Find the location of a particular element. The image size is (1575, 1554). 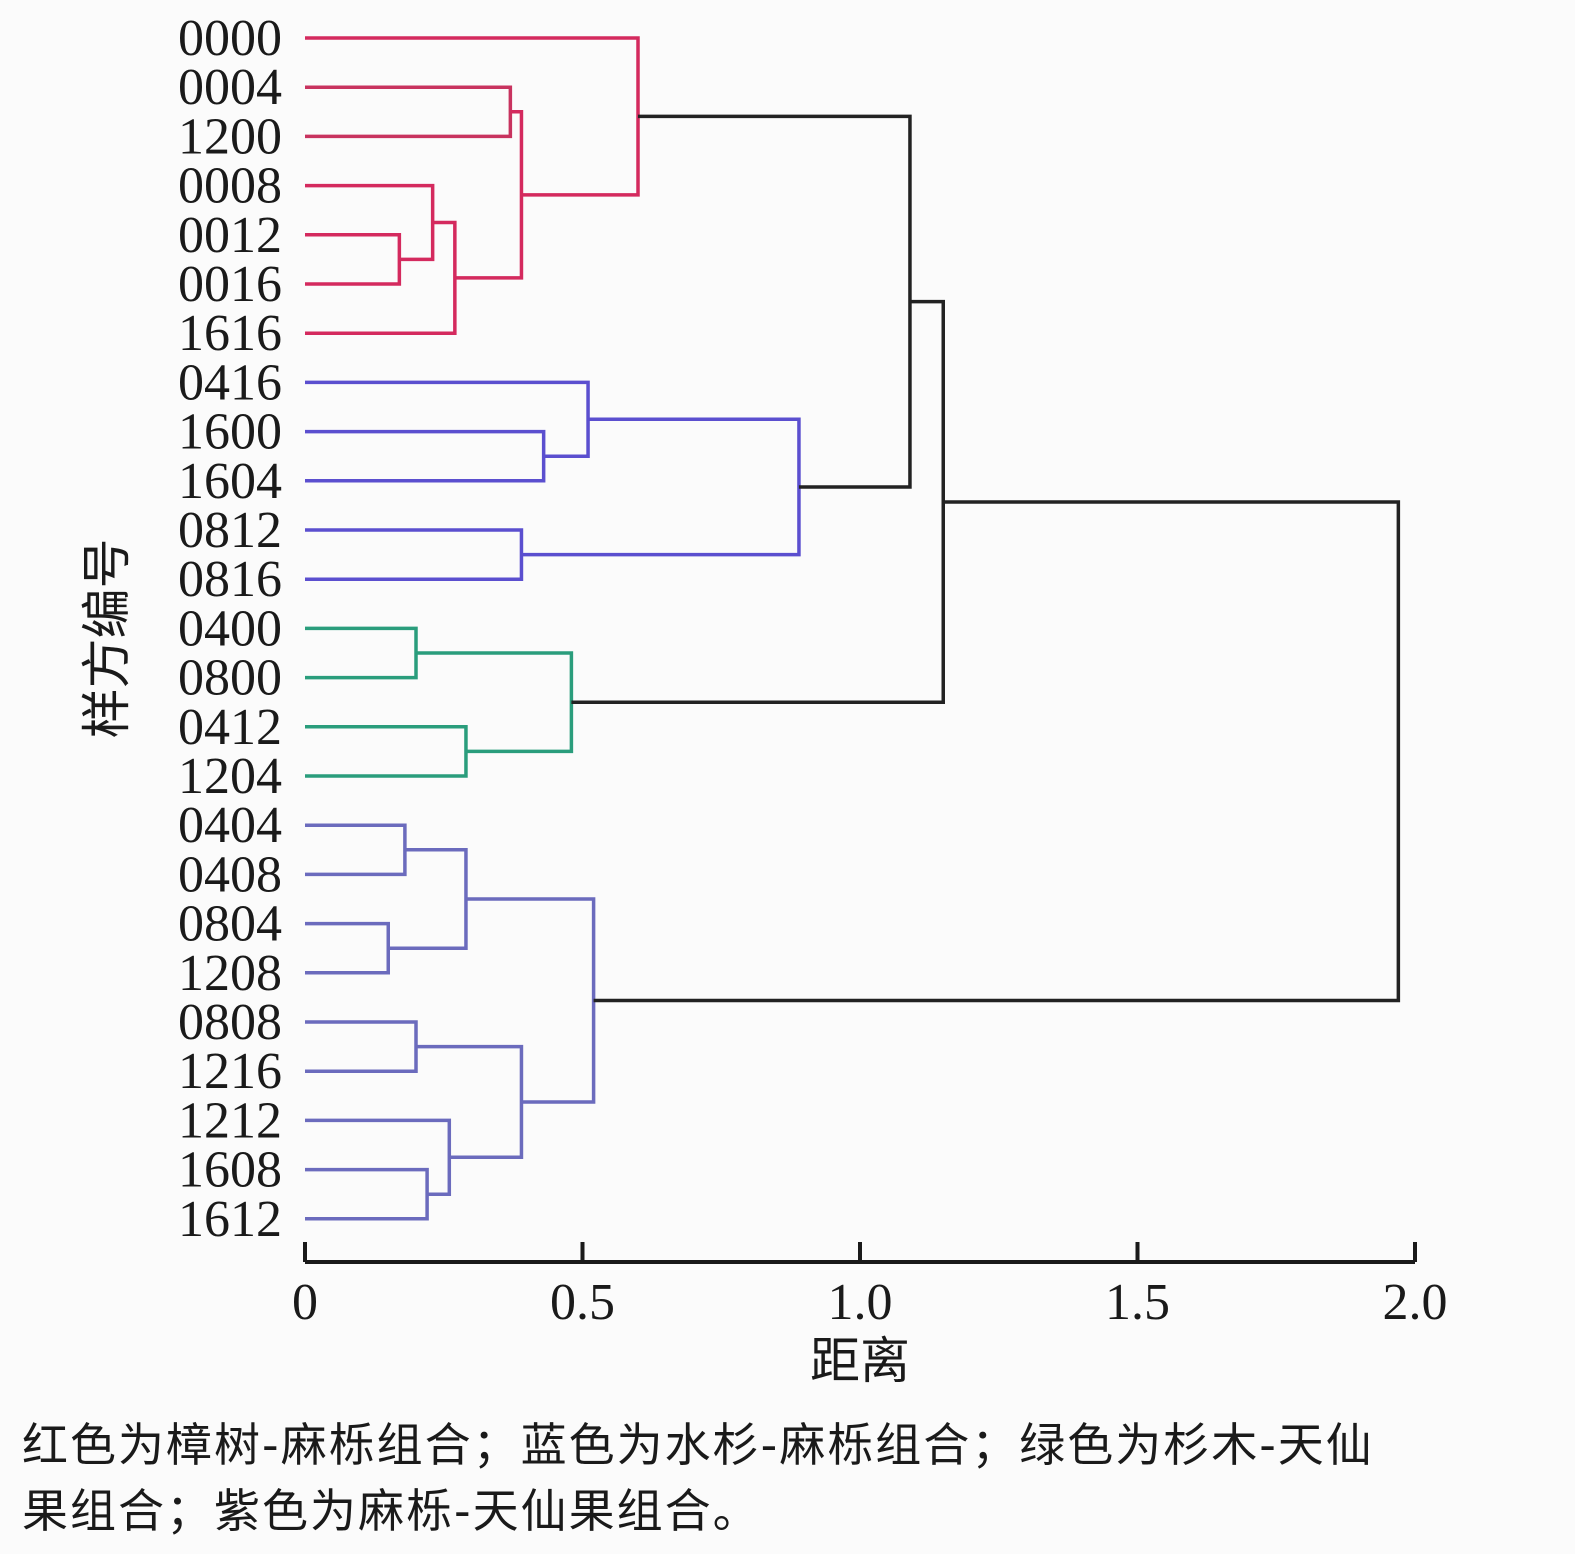

link-m15 is located at coordinates (758, 501).